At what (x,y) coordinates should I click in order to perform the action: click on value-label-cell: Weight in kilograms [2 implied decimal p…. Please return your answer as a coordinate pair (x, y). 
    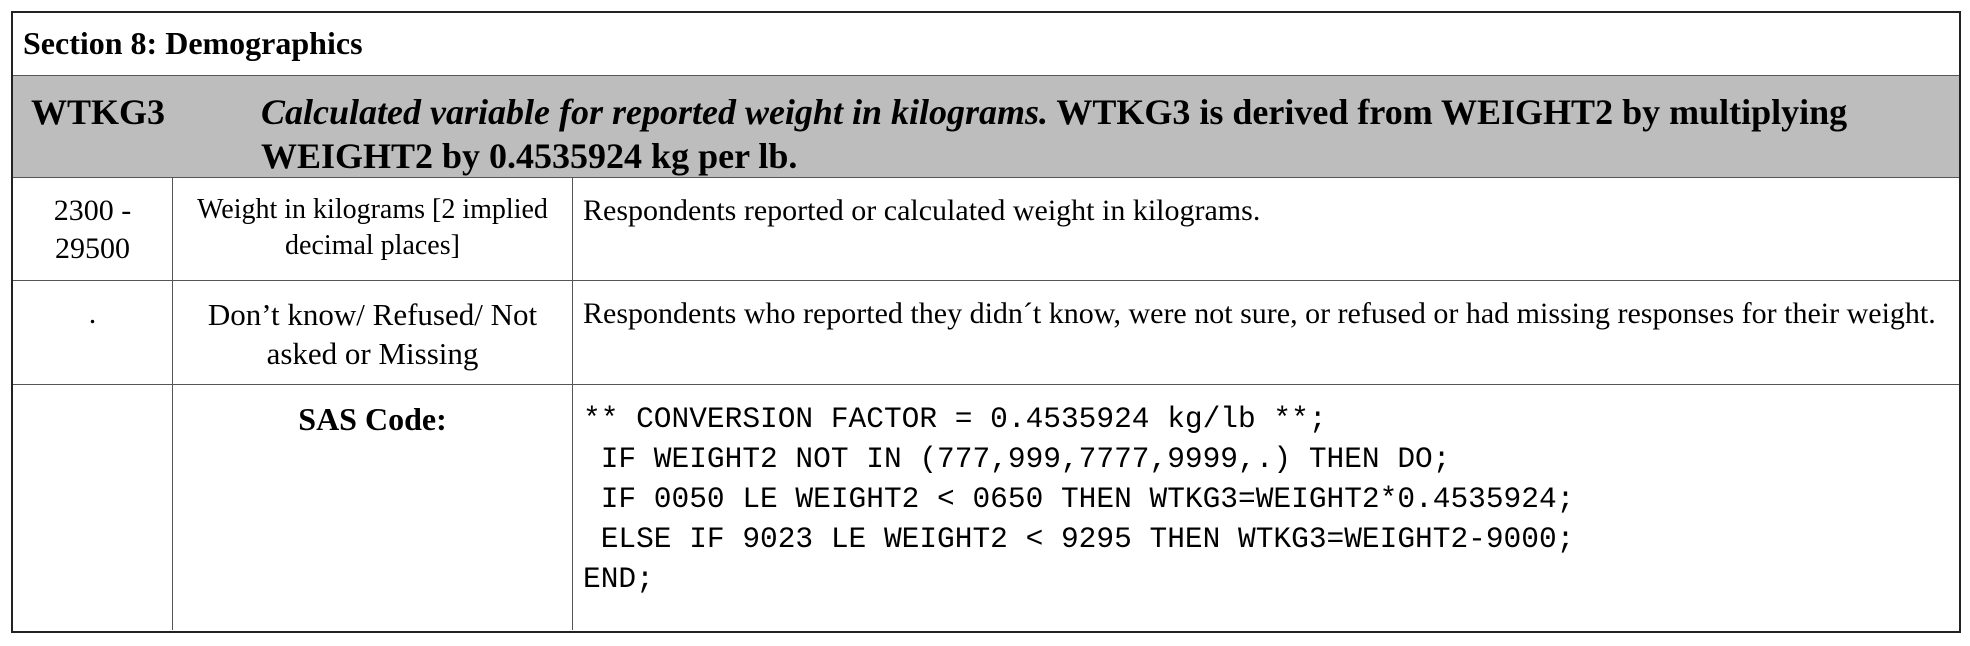
    Looking at the image, I should click on (373, 229).